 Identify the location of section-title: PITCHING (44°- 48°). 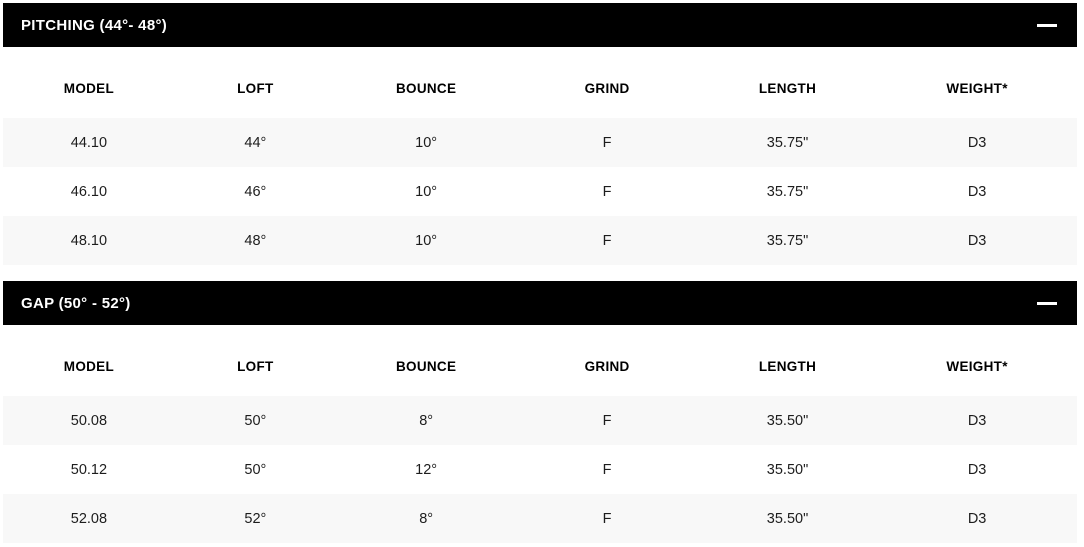
(94, 25).